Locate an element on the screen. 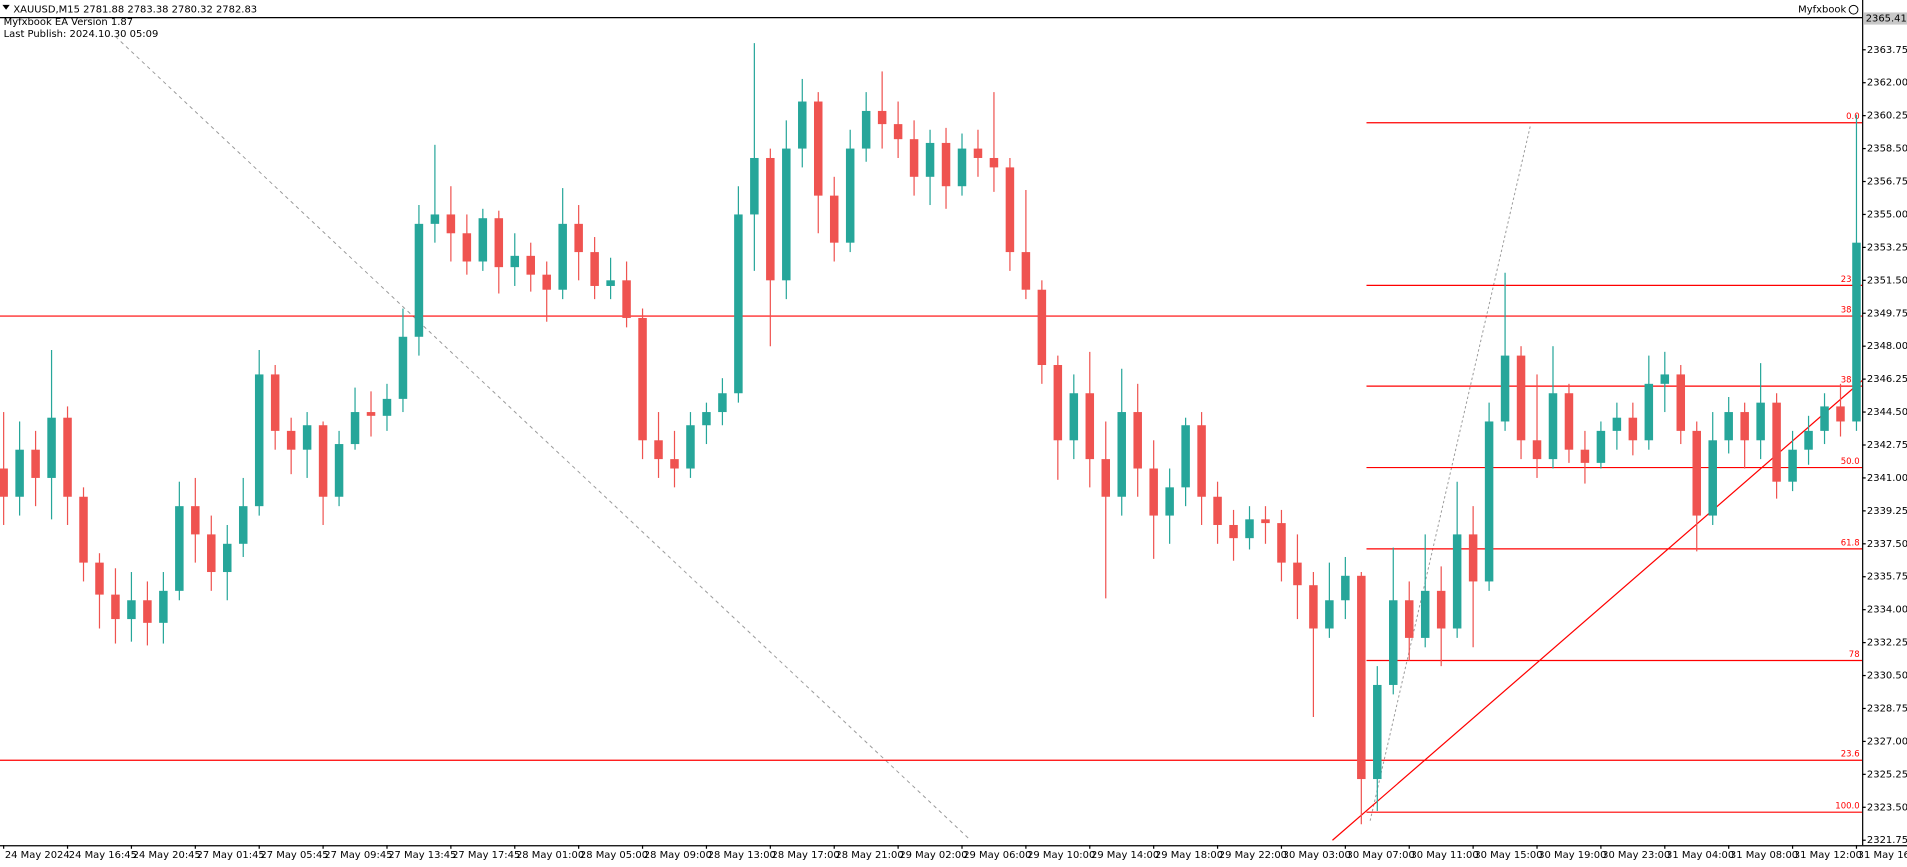 The width and height of the screenshot is (1907, 867). fib-label: 23.6 is located at coordinates (1850, 280).